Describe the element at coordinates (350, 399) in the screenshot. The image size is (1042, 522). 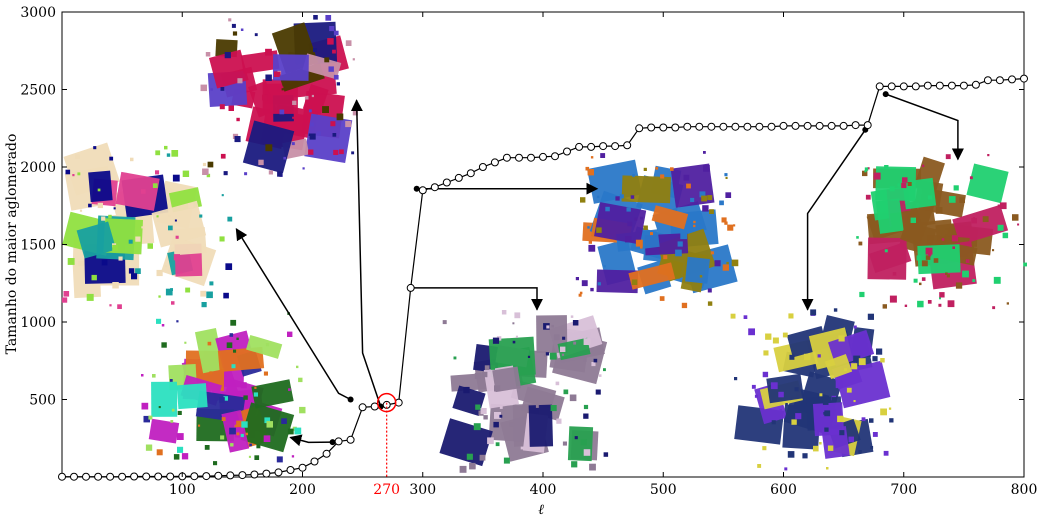
I see `connector-dot` at that location.